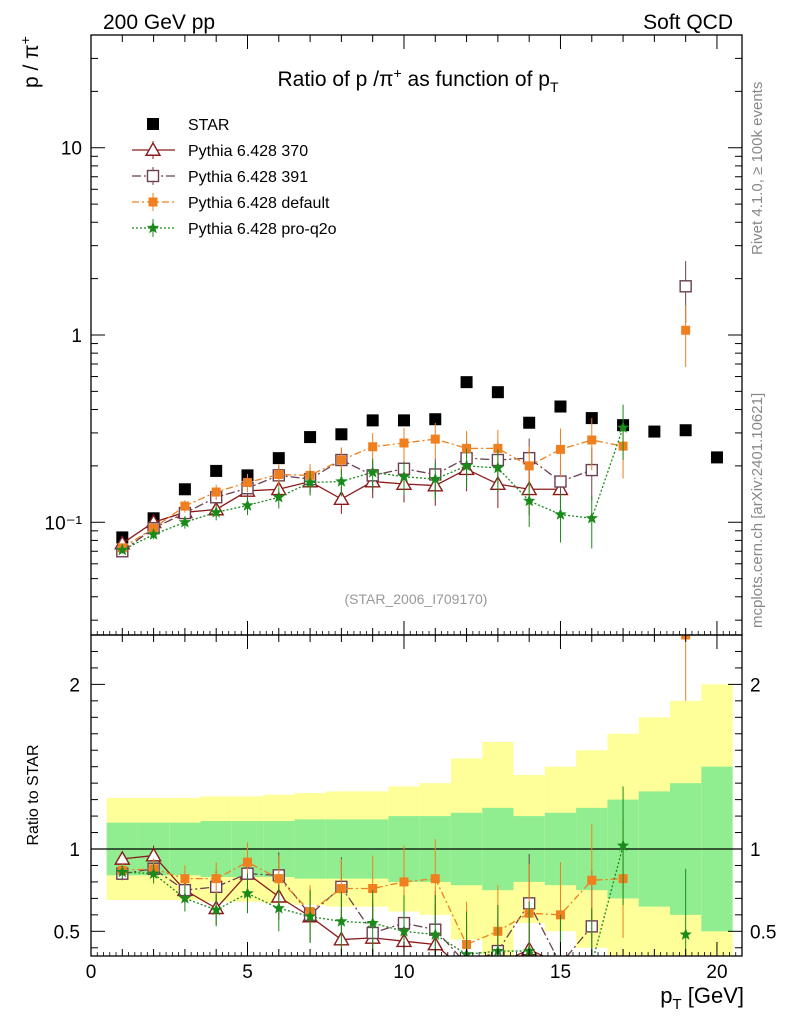  I want to click on xtick-label: 5, so click(247, 972).